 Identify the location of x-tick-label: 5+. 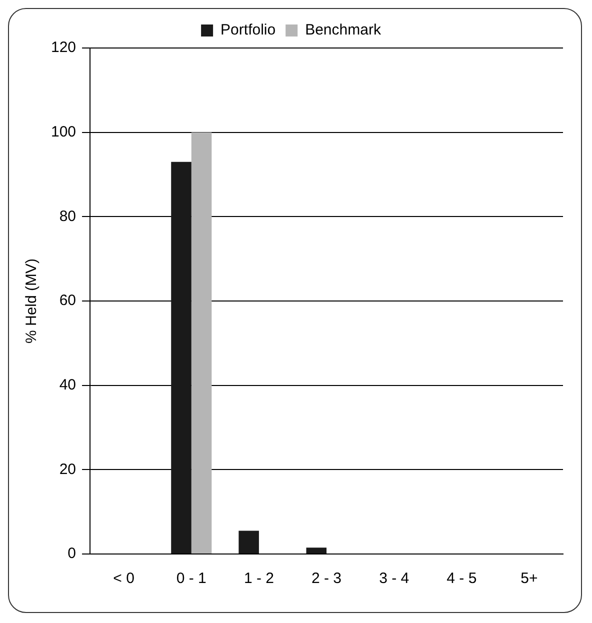
(529, 579).